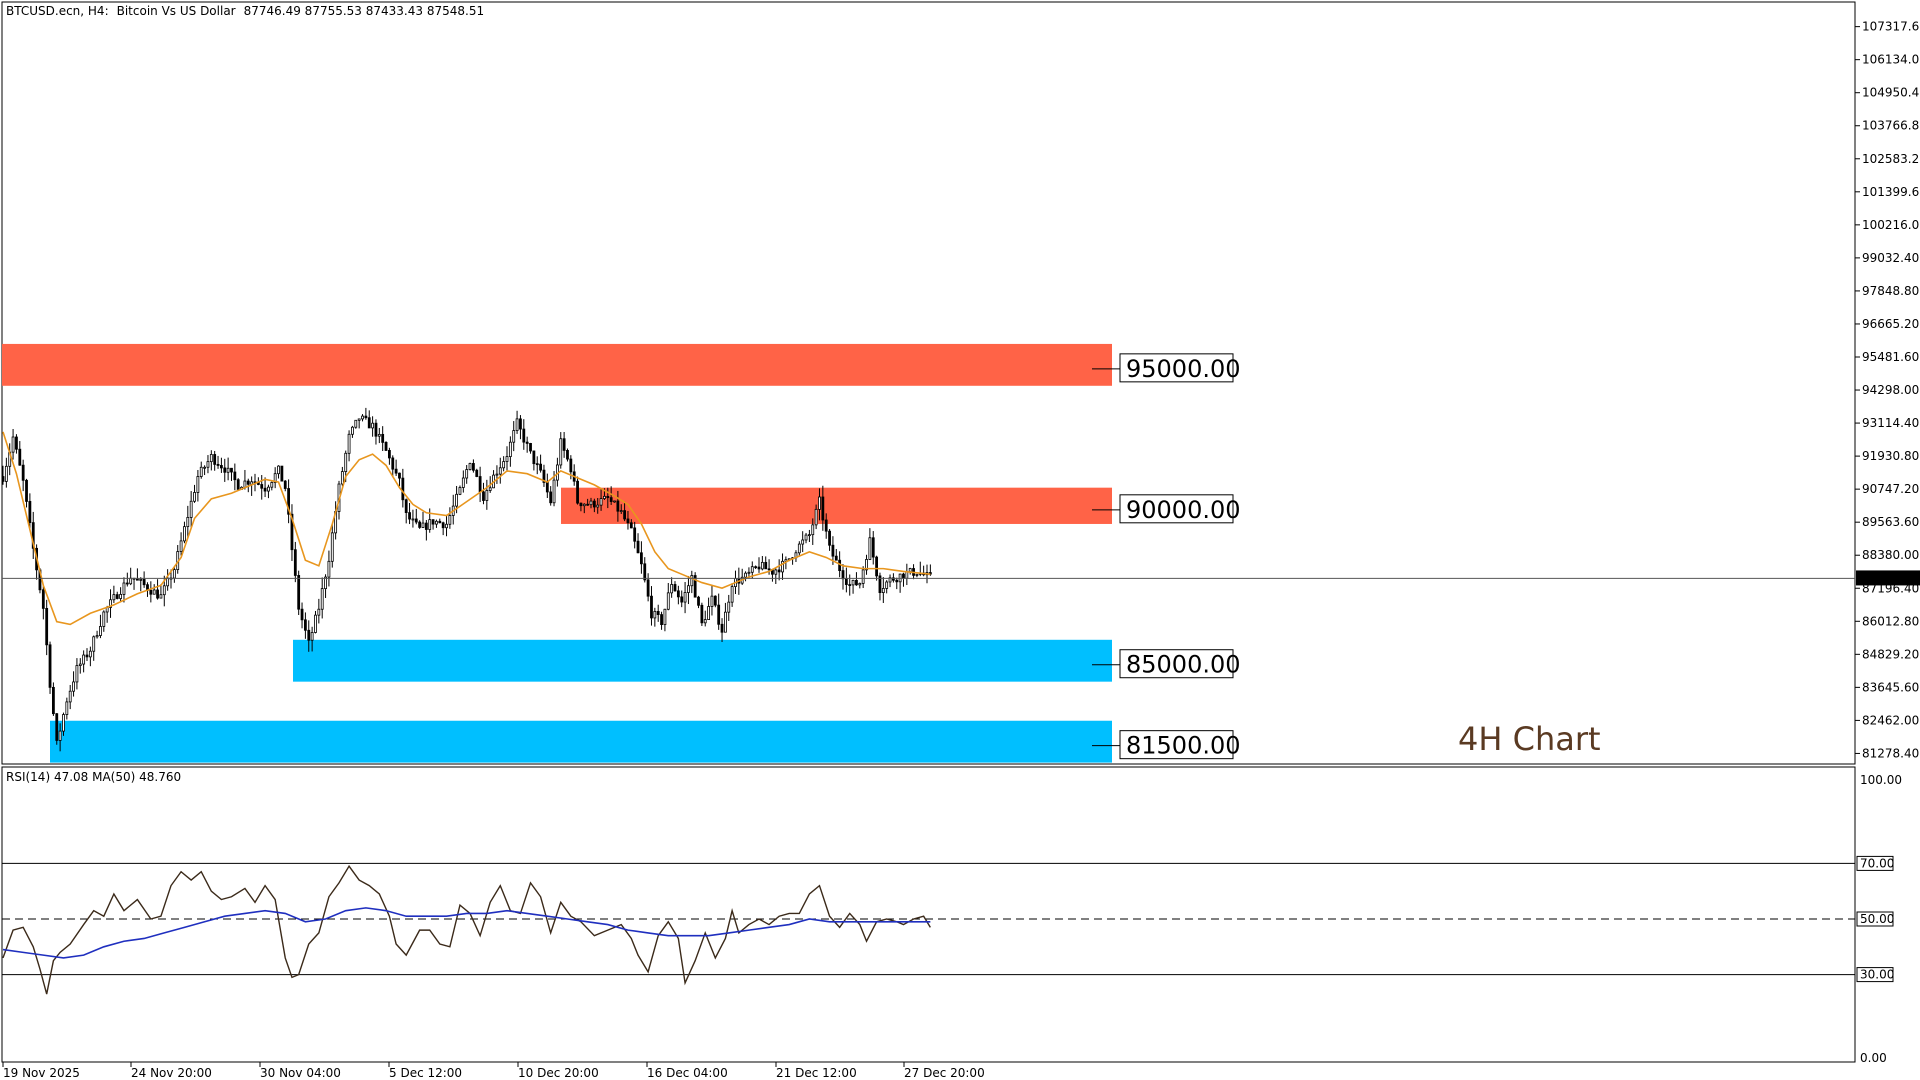 The image size is (1920, 1080). What do you see at coordinates (836, 505) in the screenshot?
I see `resistance-zone` at bounding box center [836, 505].